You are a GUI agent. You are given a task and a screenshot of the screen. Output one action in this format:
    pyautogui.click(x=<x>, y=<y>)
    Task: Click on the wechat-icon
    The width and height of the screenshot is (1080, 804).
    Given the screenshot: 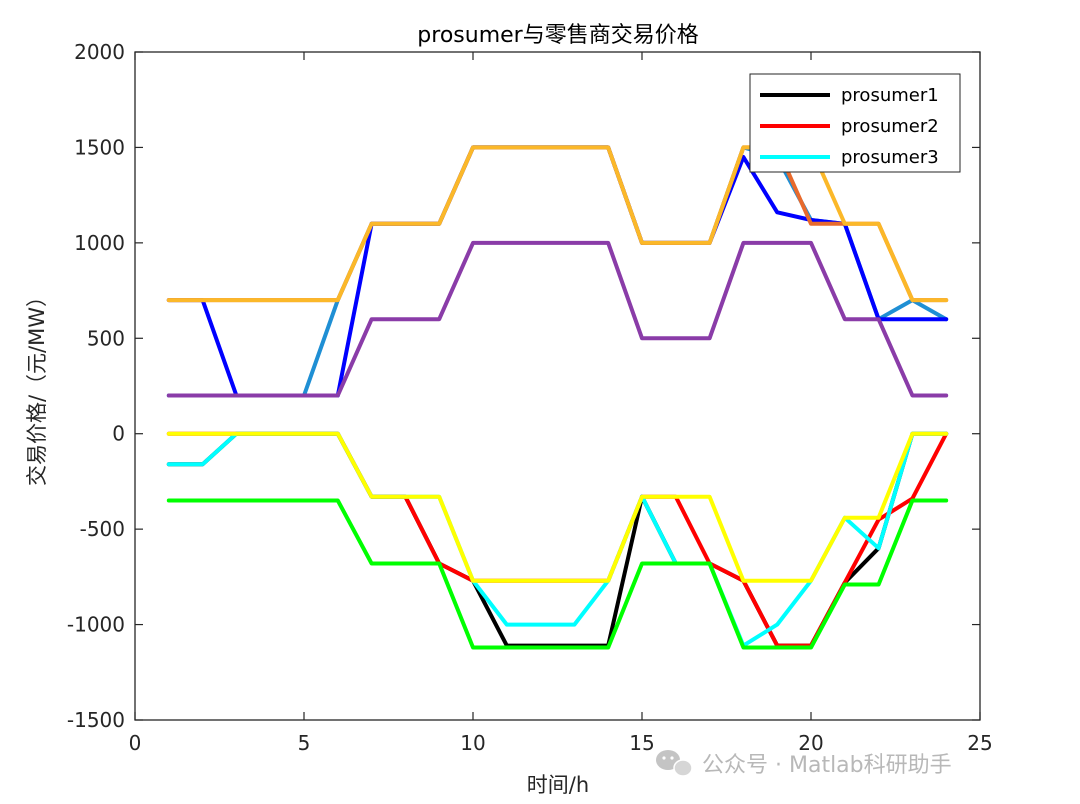 What is the action you would take?
    pyautogui.click(x=674, y=763)
    